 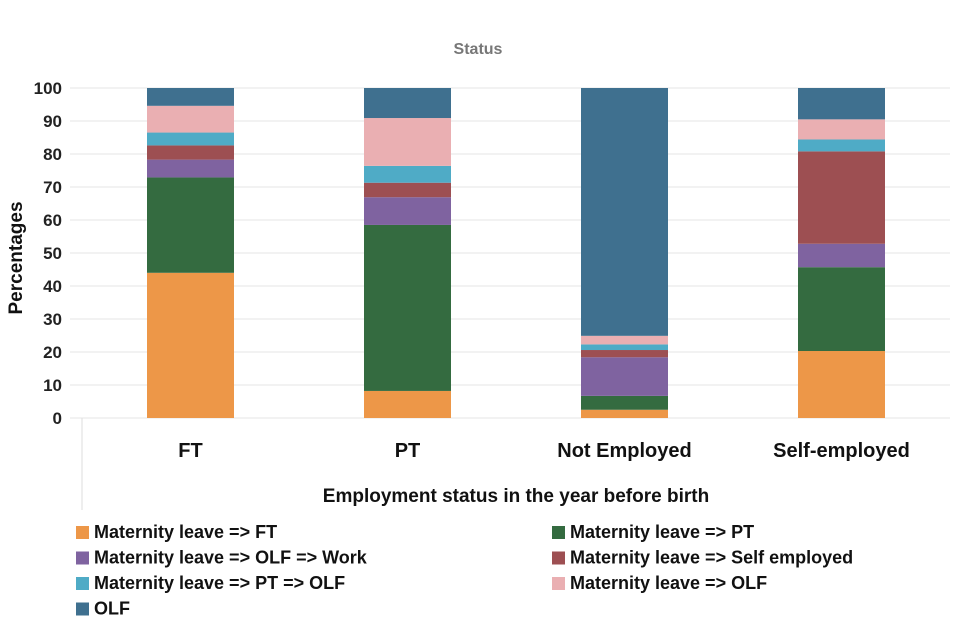 I want to click on y-axis-title: Percentages, so click(x=16, y=257).